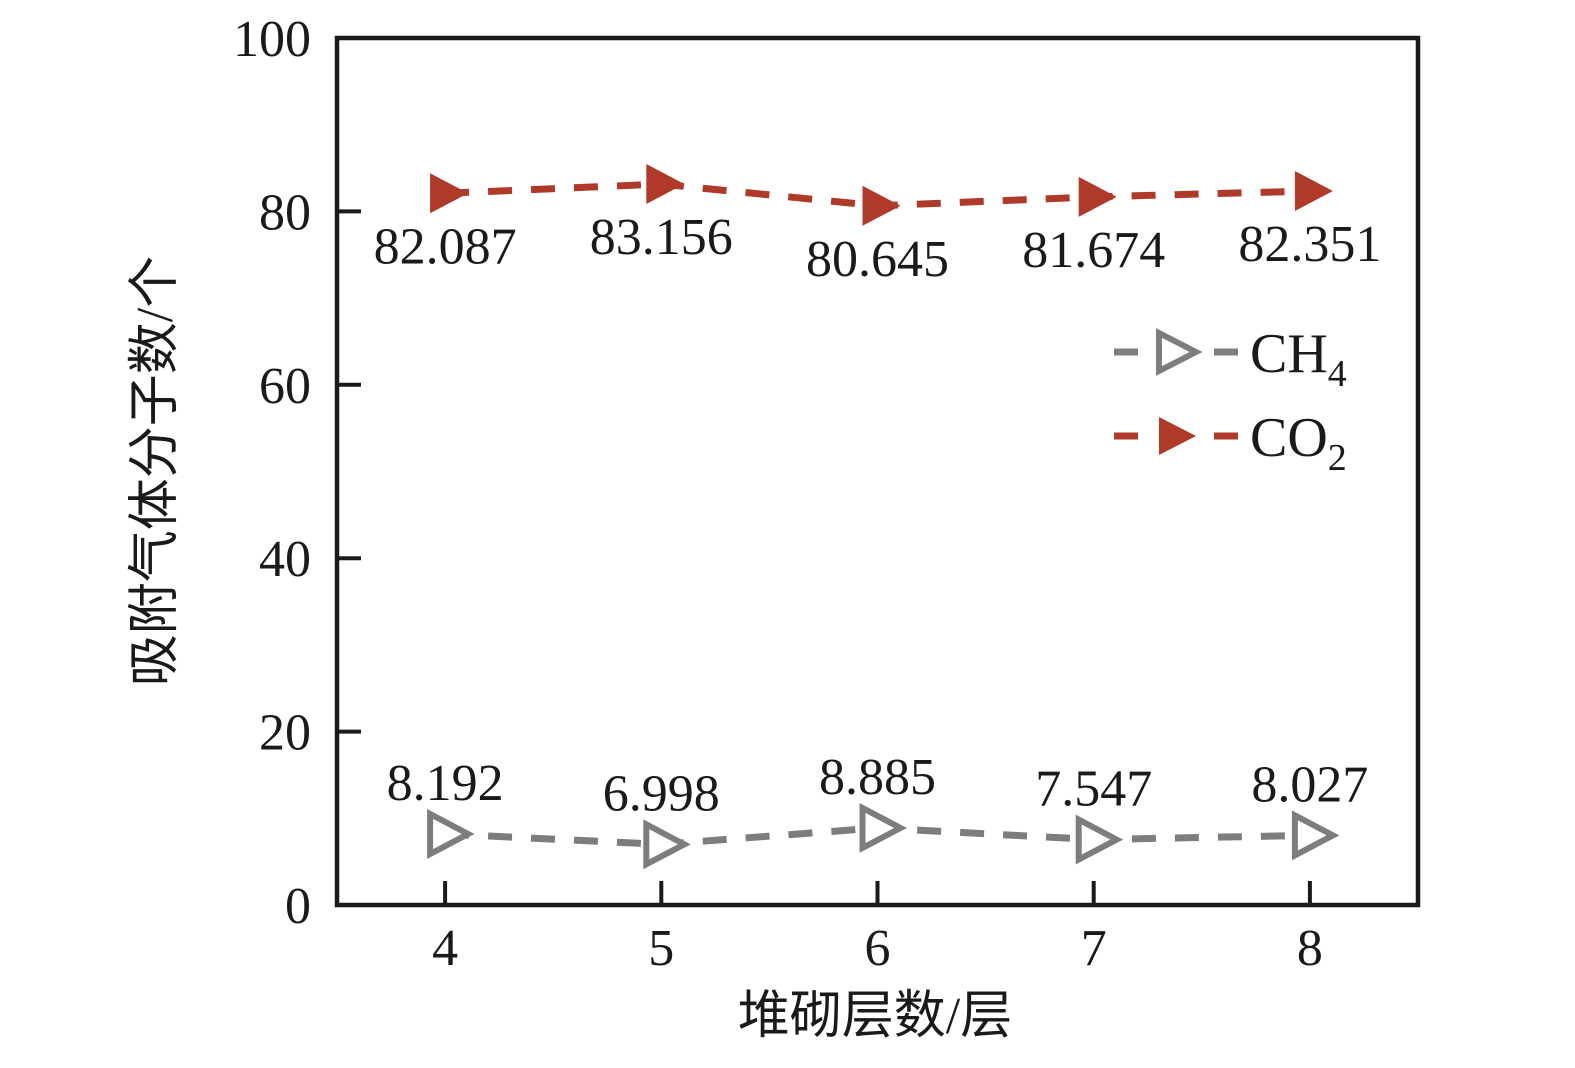 This screenshot has height=1068, width=1575. I want to click on legend-marker-ch4-icon, so click(1179, 352).